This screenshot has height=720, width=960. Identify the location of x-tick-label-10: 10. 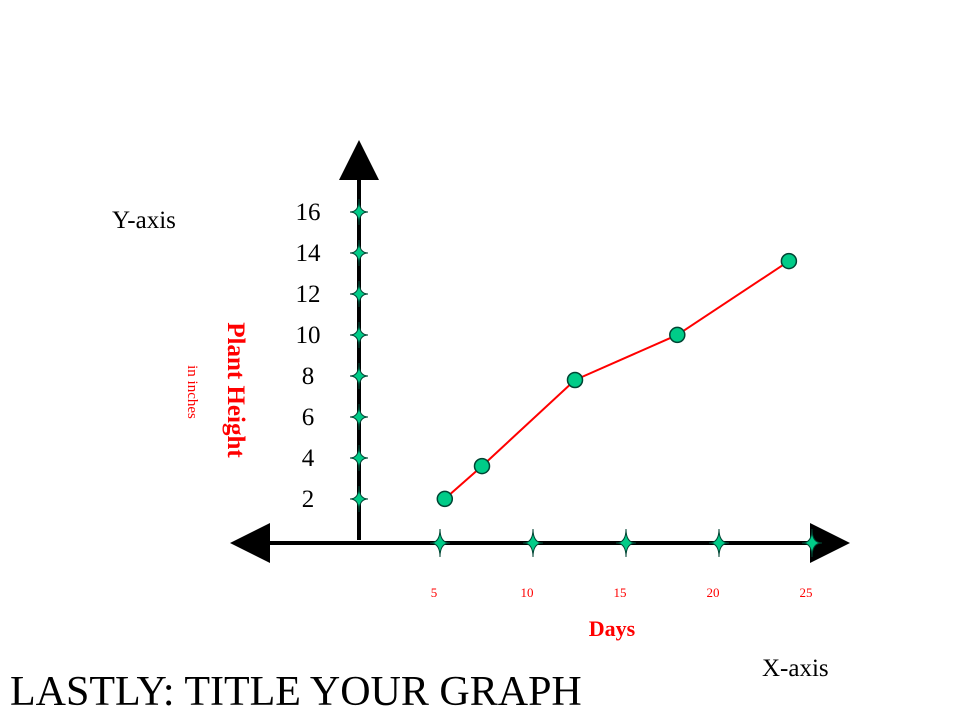
(527, 592).